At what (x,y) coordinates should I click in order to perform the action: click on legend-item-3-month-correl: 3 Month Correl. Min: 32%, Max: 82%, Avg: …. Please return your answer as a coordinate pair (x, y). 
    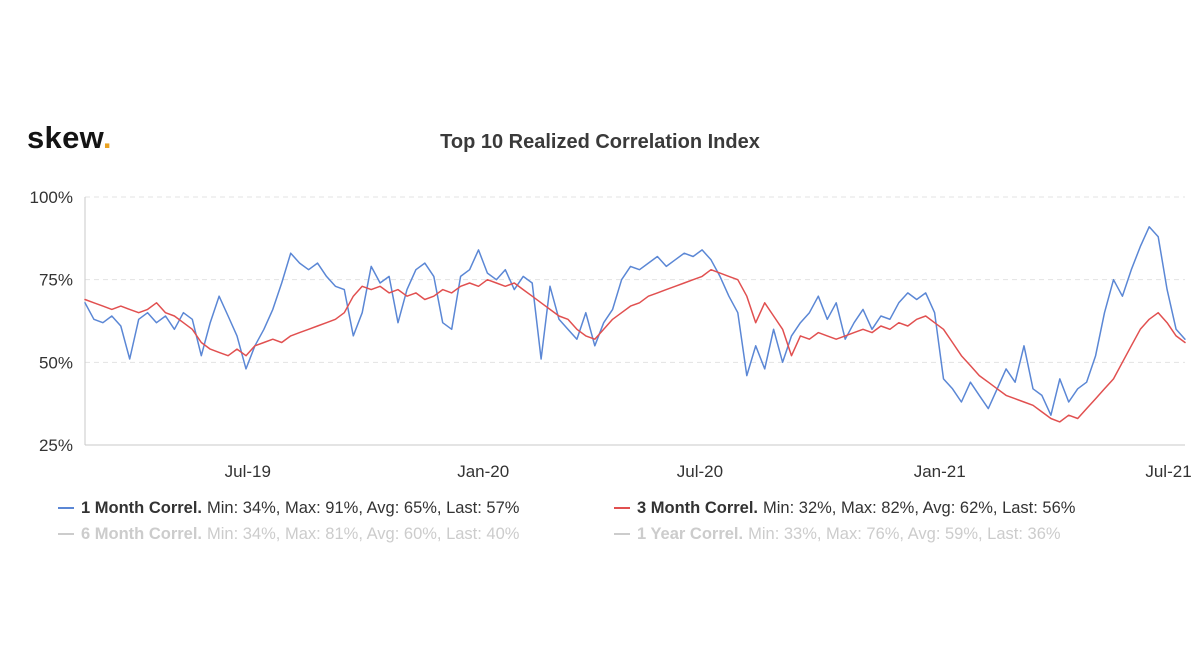
    Looking at the image, I should click on (892, 508).